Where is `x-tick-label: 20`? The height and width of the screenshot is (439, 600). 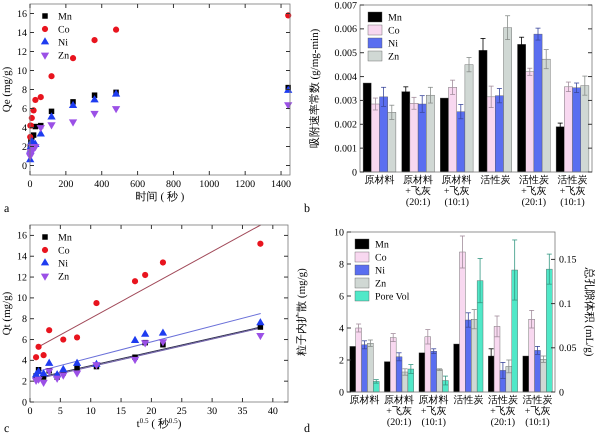
x-tick-label: 20 is located at coordinates (151, 411).